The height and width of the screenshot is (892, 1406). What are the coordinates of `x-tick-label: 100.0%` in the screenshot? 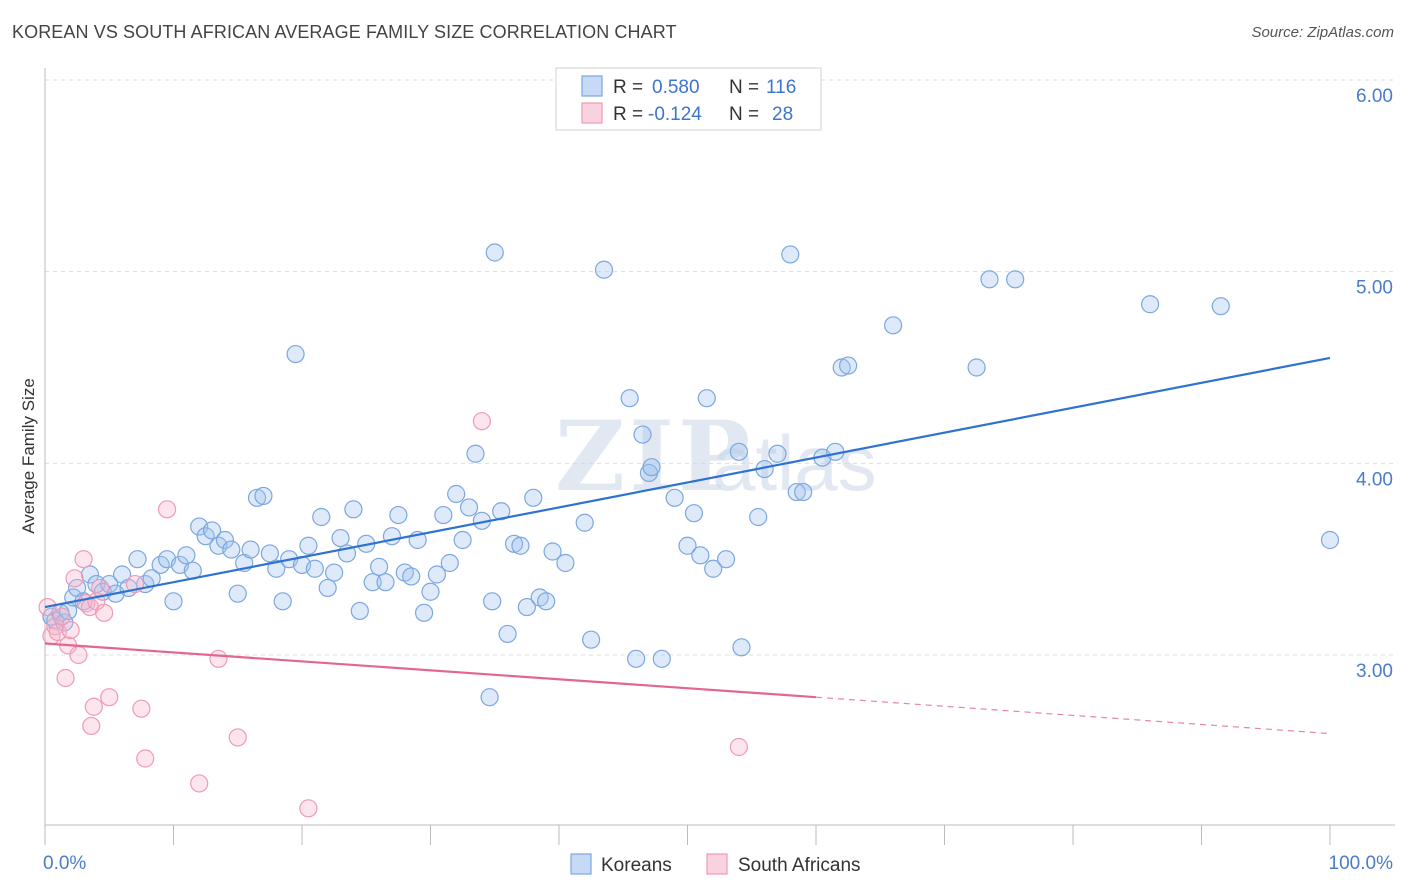 It's located at (1361, 863).